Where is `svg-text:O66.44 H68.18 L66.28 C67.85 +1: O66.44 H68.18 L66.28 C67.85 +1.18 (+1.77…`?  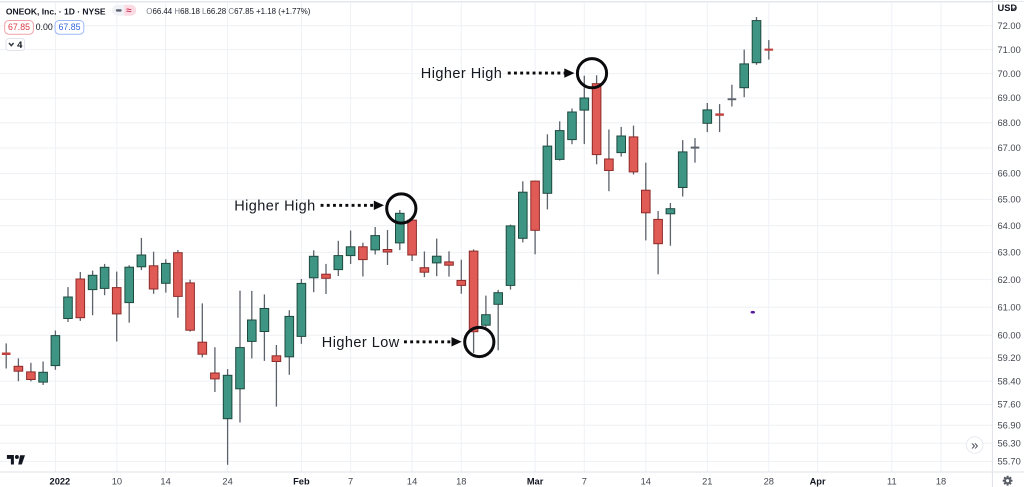 svg-text:O66.44 H68.18 L66.28 C67.85 +1: O66.44 H68.18 L66.28 C67.85 +1.18 (+1.77… is located at coordinates (228, 11).